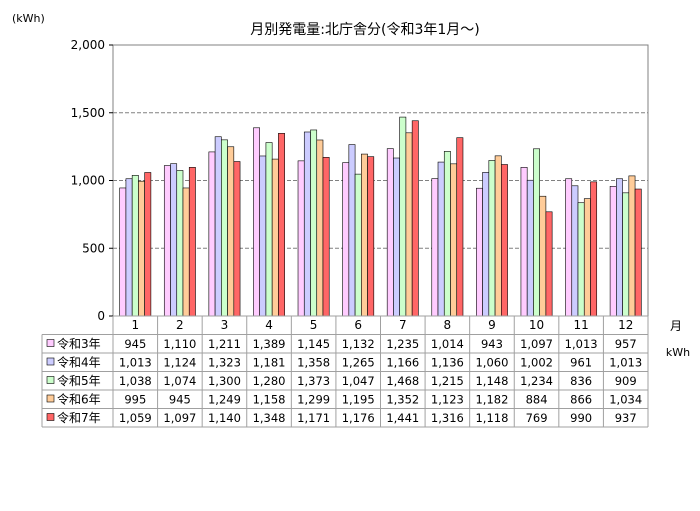 This screenshot has width=700, height=511. I want to click on table-cell: 1,300, so click(224, 381).